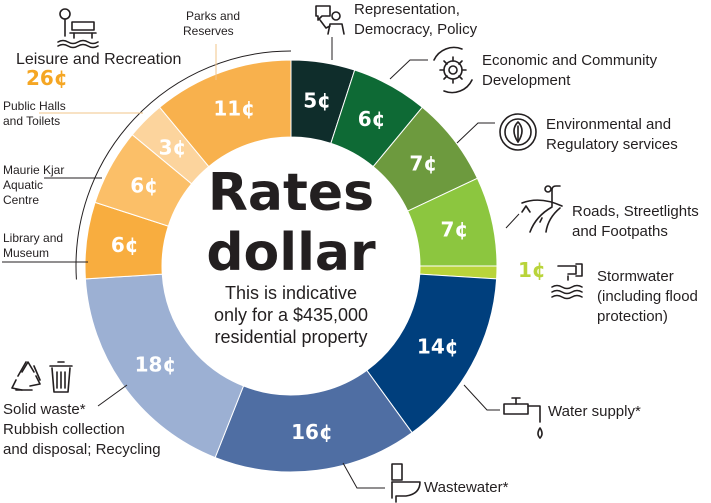 The image size is (711, 503). What do you see at coordinates (453, 70) in the screenshot?
I see `gear-icon` at bounding box center [453, 70].